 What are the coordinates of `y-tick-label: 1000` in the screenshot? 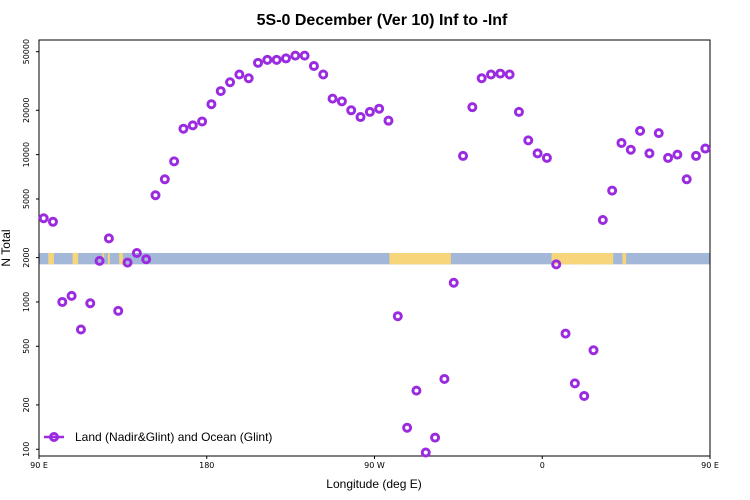 It's located at (26, 302).